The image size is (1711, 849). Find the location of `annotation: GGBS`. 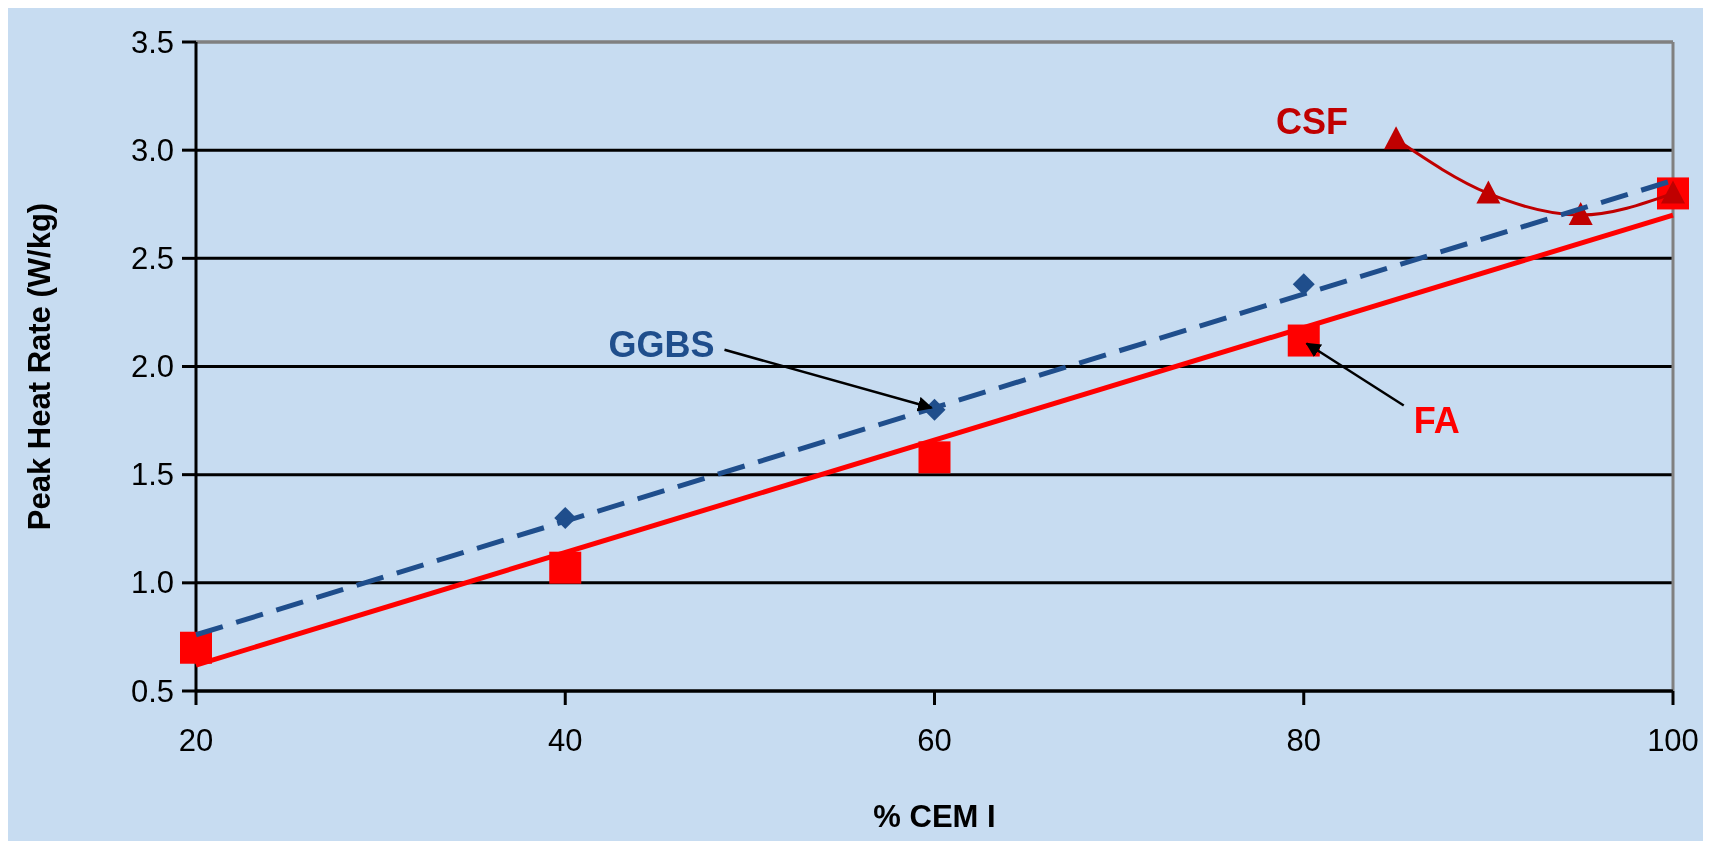

annotation: GGBS is located at coordinates (661, 345).